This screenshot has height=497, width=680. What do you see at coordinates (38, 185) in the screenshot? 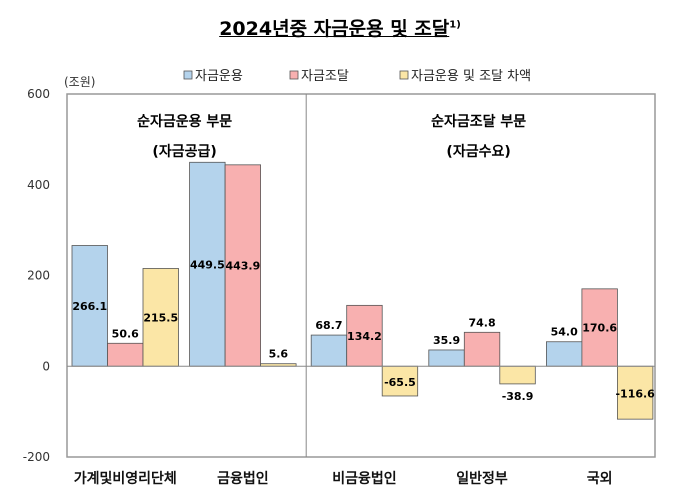
I see `y-tick-label: 400` at bounding box center [38, 185].